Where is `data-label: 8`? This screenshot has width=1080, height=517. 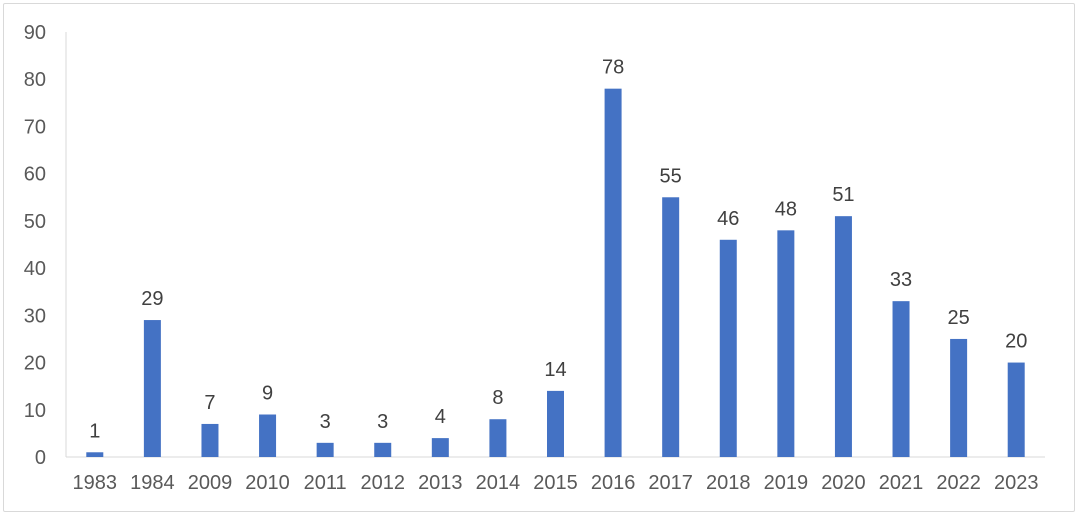
data-label: 8 is located at coordinates (497, 398).